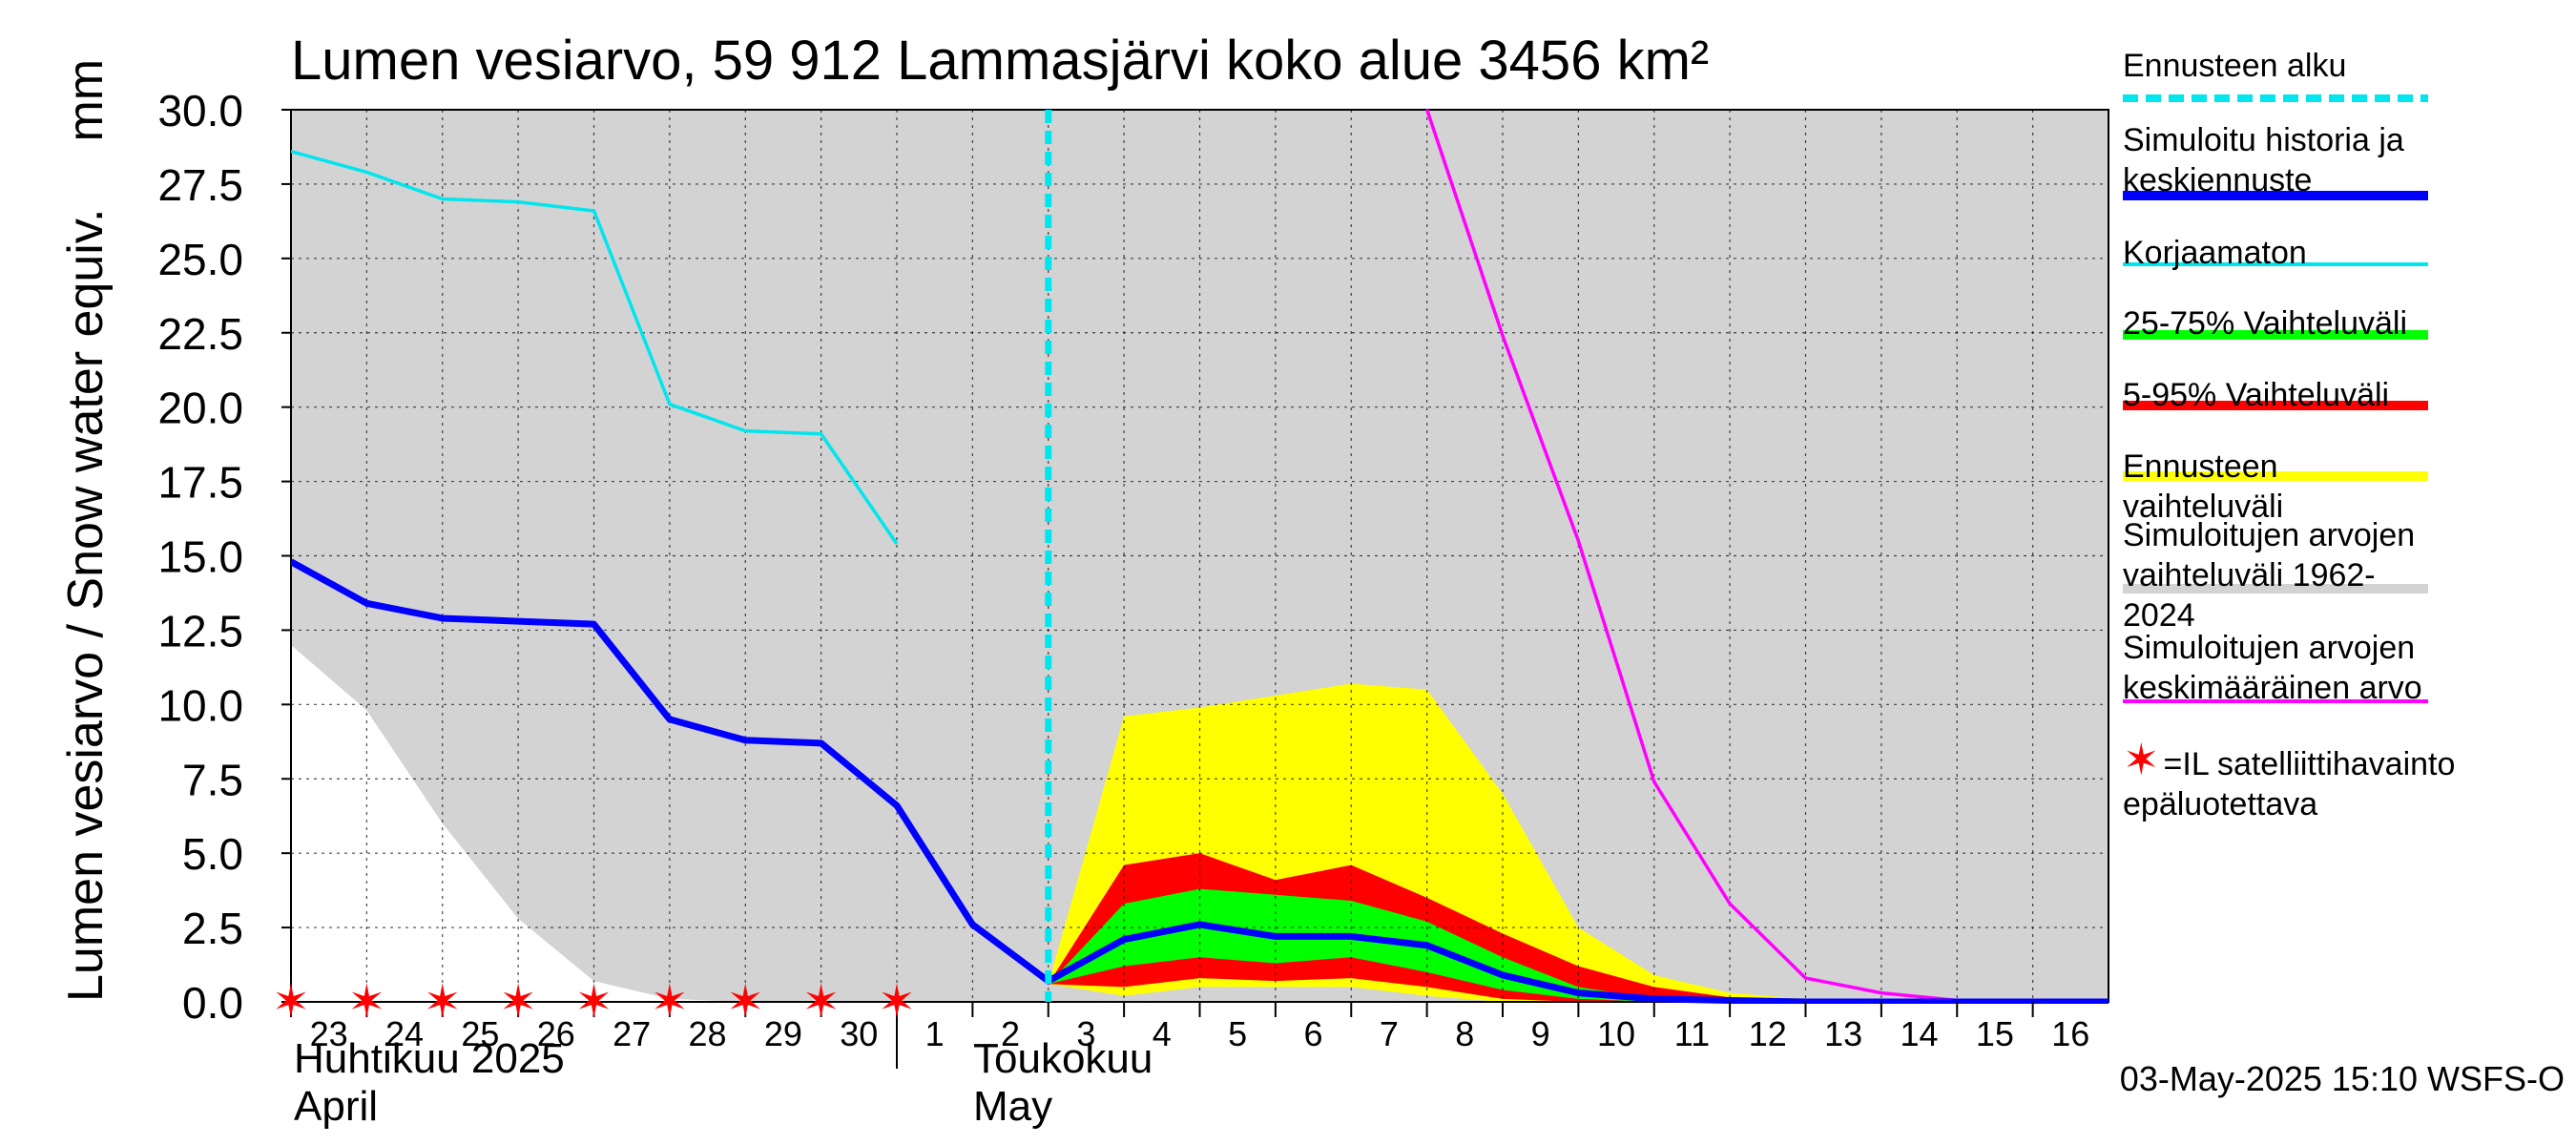 The image size is (2576, 1145). Describe the element at coordinates (1768, 1034) in the screenshot. I see `x-tick-label: 12` at that location.